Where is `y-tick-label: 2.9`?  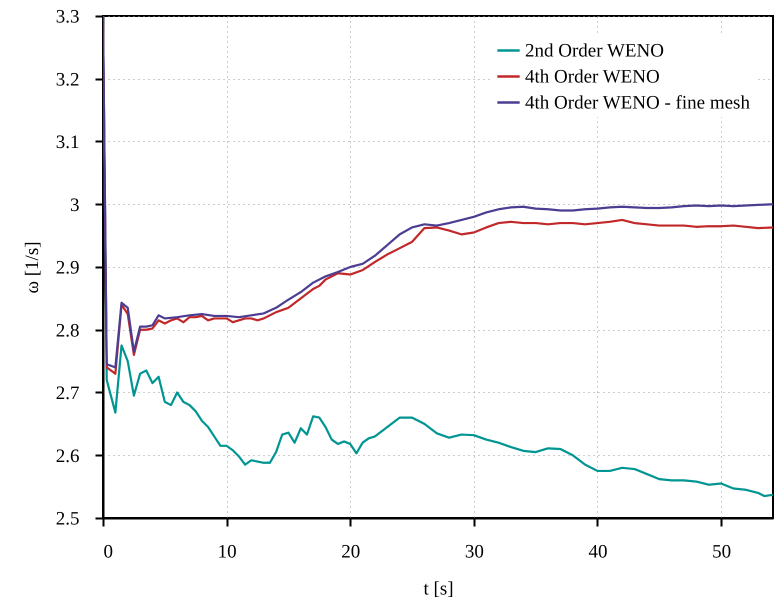 y-tick-label: 2.9 is located at coordinates (68, 268).